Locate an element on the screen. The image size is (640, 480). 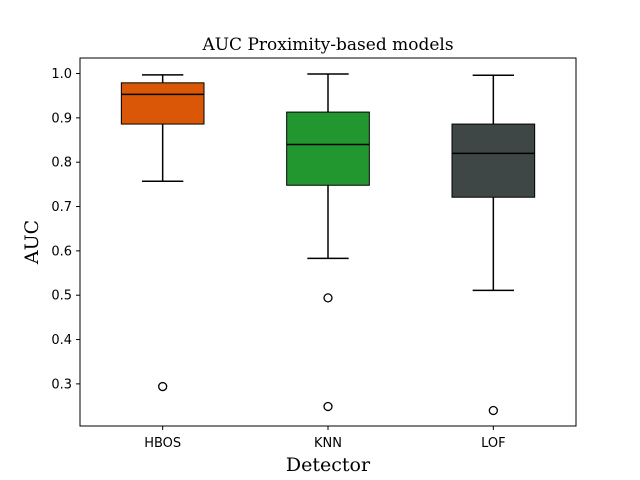
y-tick-label: 0.8 is located at coordinates (61, 163).